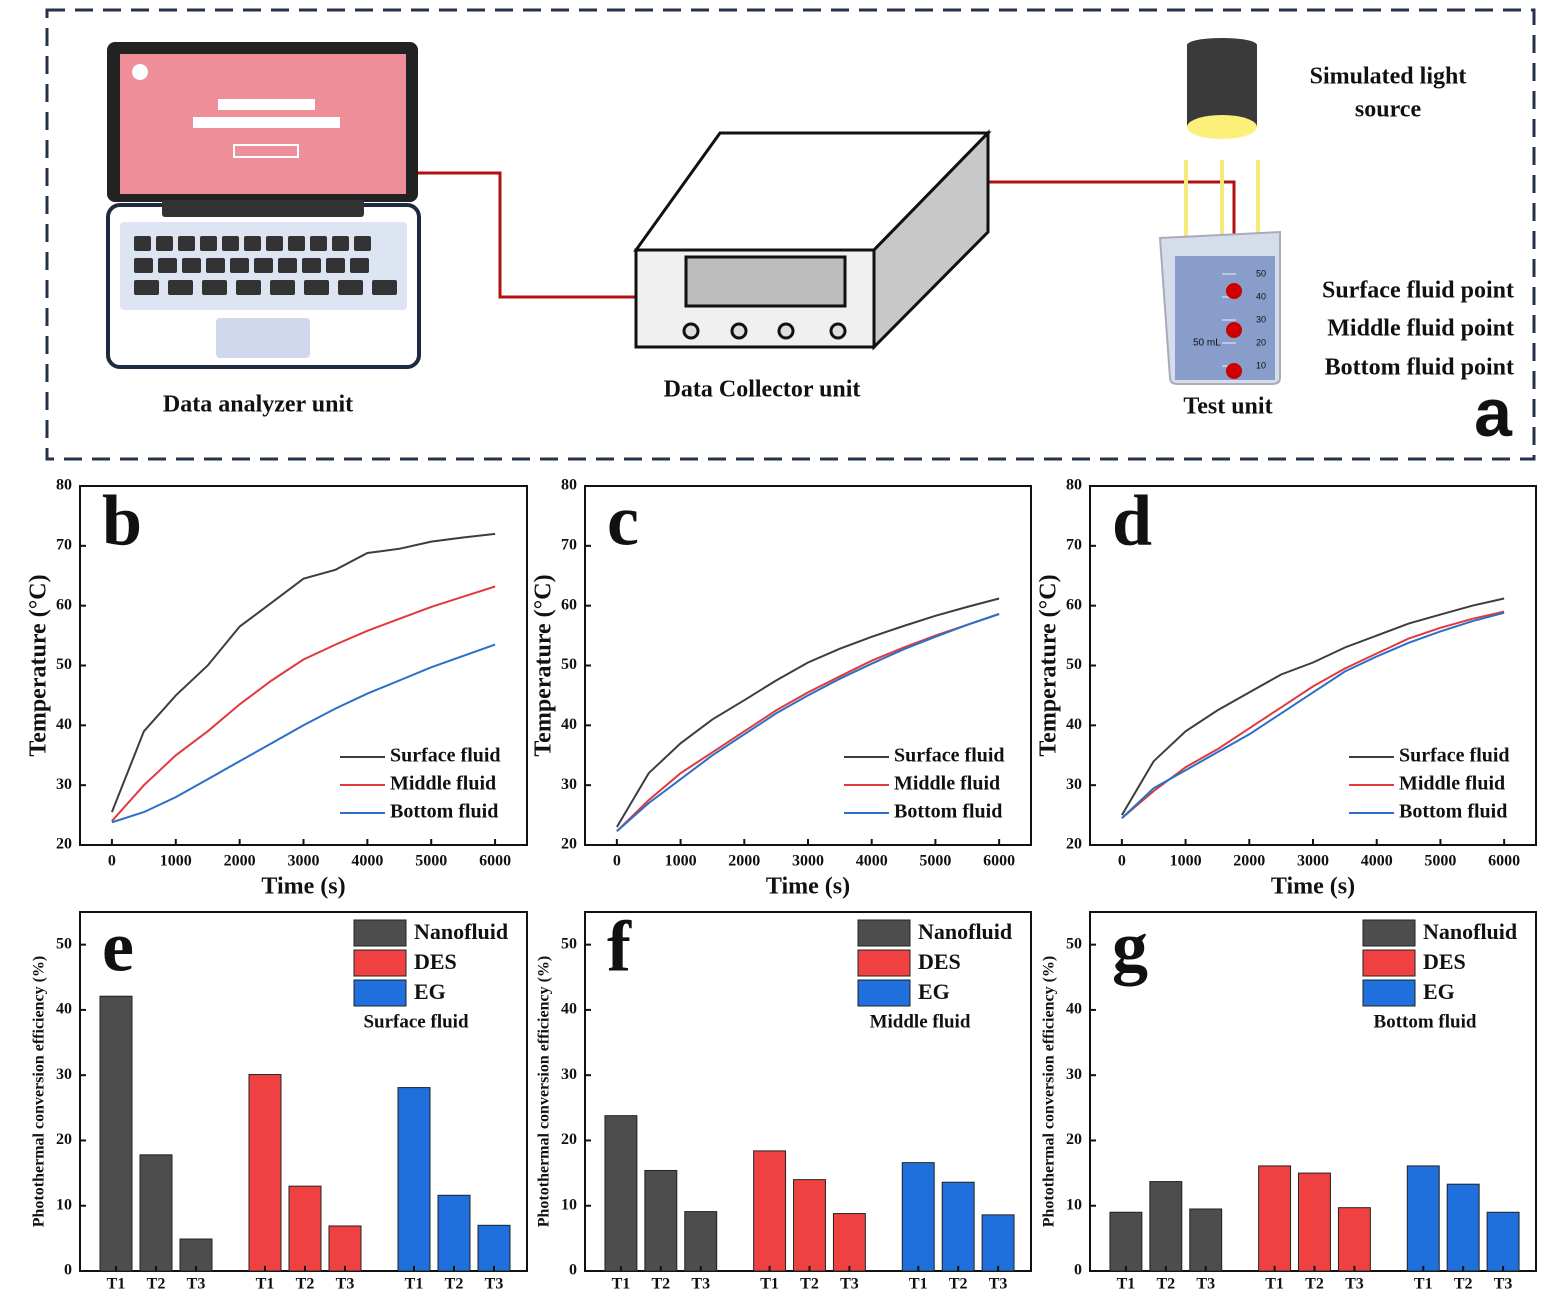 The height and width of the screenshot is (1312, 1566). Describe the element at coordinates (619, 947) in the screenshot. I see `panel-label: f` at that location.